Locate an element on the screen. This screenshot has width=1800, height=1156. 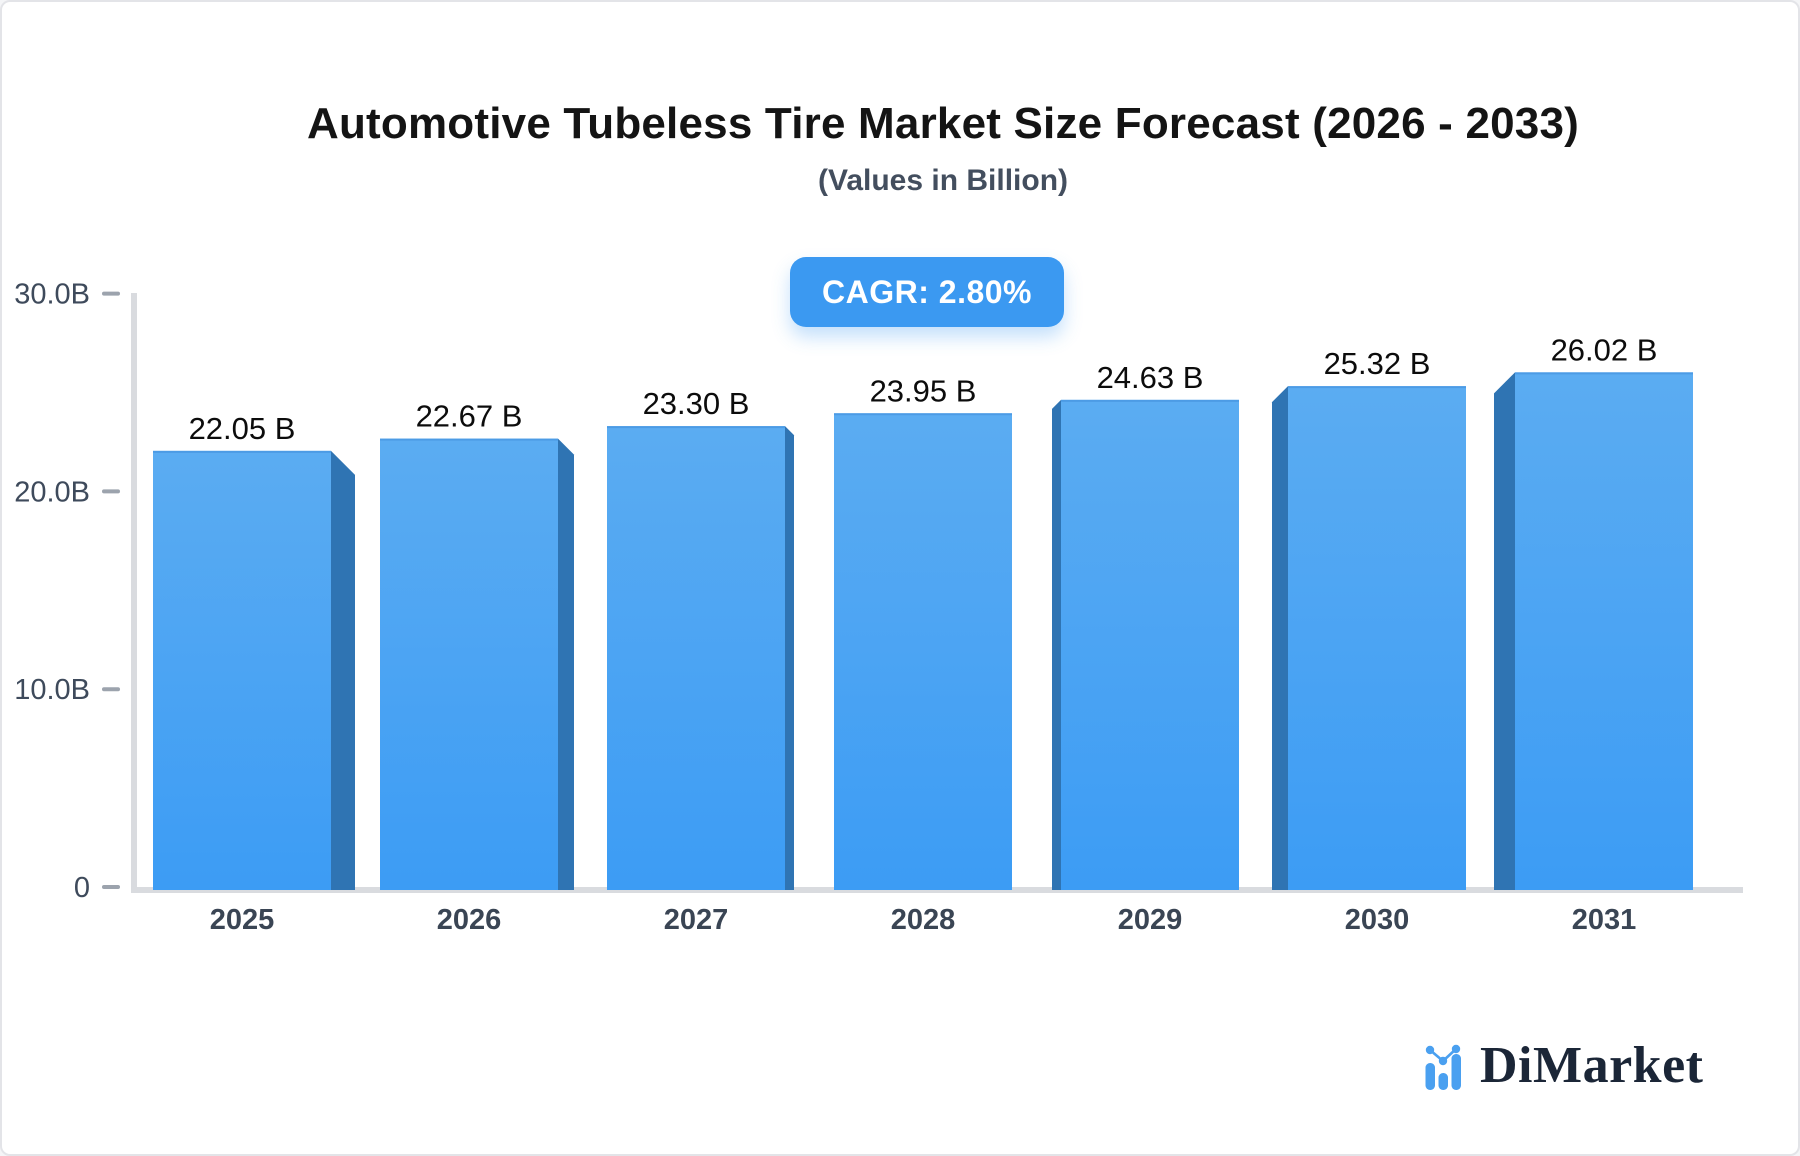
bar-2025: 22.05 B is located at coordinates (254, 650).